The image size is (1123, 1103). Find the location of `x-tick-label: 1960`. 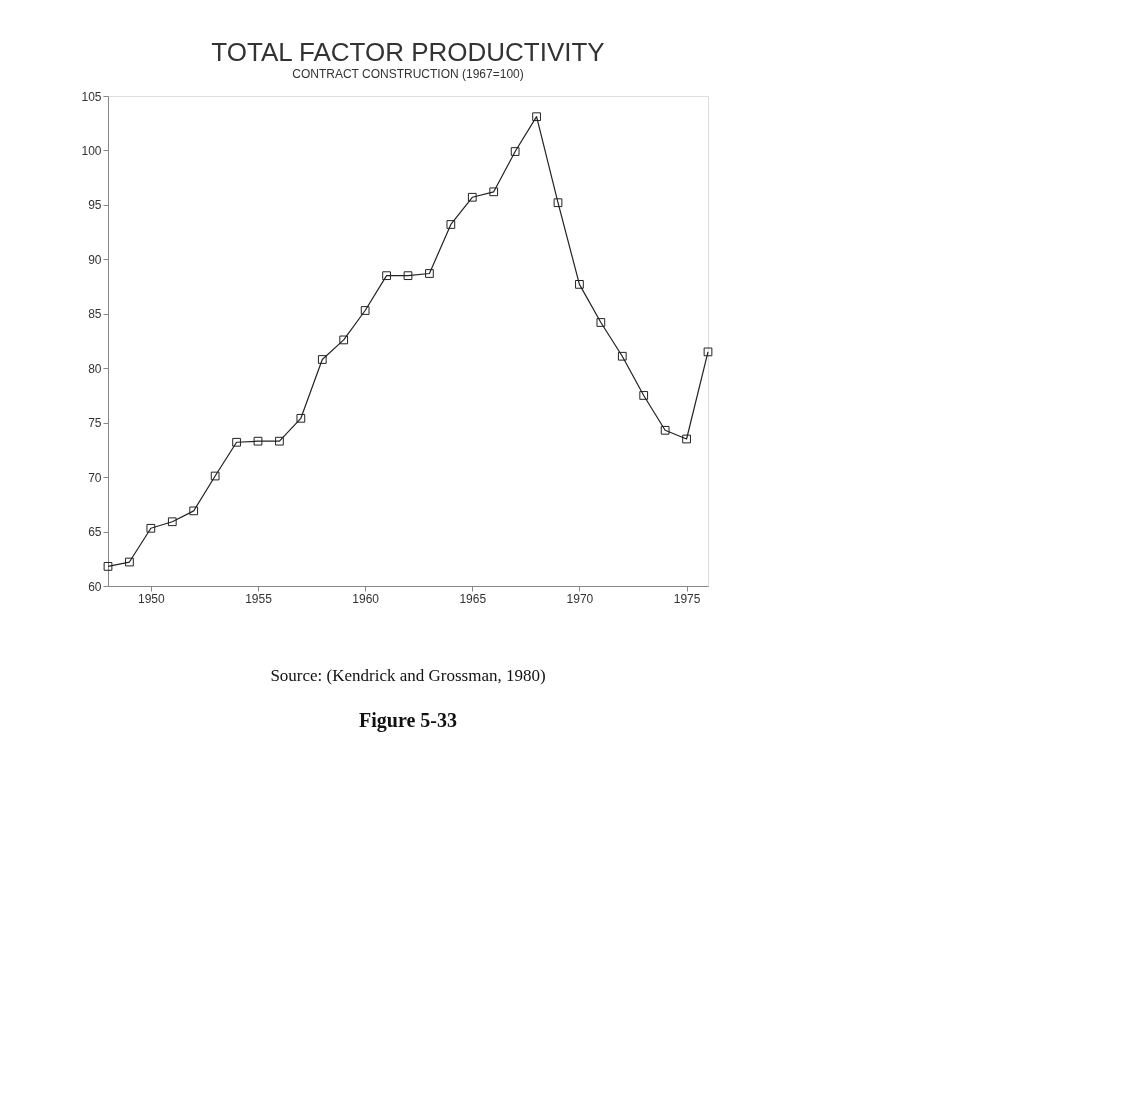

x-tick-label: 1960 is located at coordinates (366, 598).